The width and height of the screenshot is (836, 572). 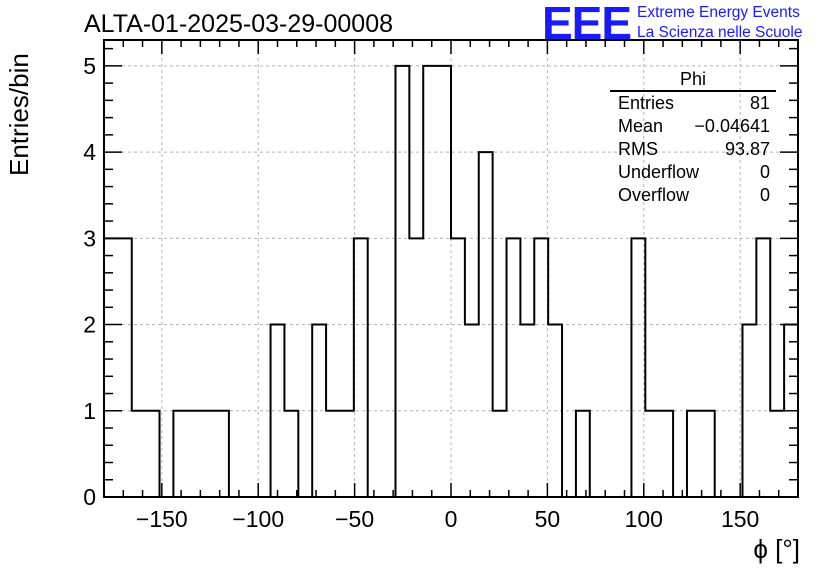 What do you see at coordinates (740, 519) in the screenshot?
I see `x-tick-label: 150` at bounding box center [740, 519].